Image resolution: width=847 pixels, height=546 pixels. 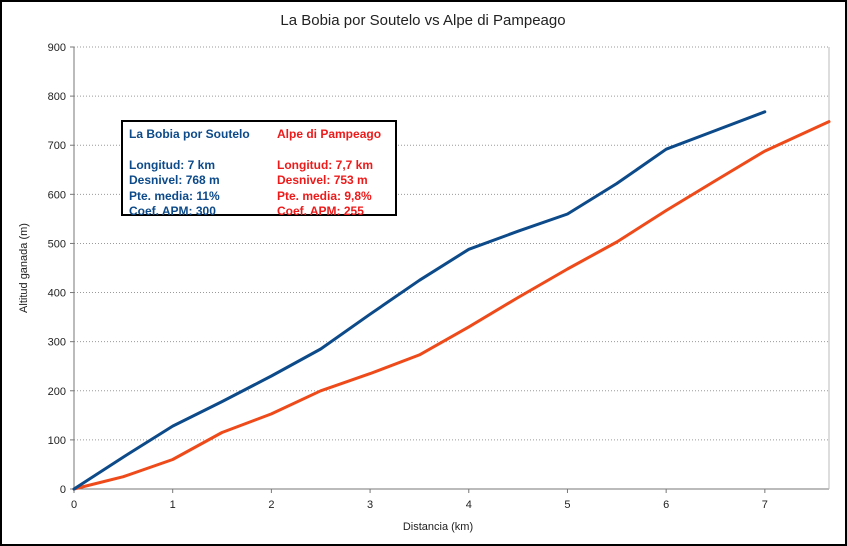 I want to click on desnivel-pampeago: Desnivel: 753 m, so click(x=322, y=180).